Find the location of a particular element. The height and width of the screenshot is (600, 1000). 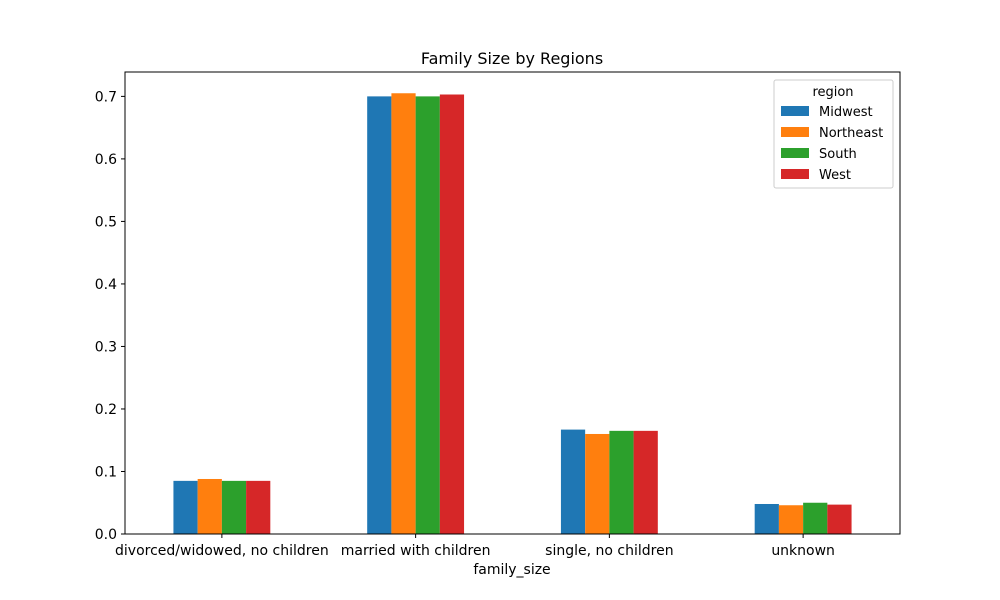

y-tick-label: 0.2 is located at coordinates (106, 410).